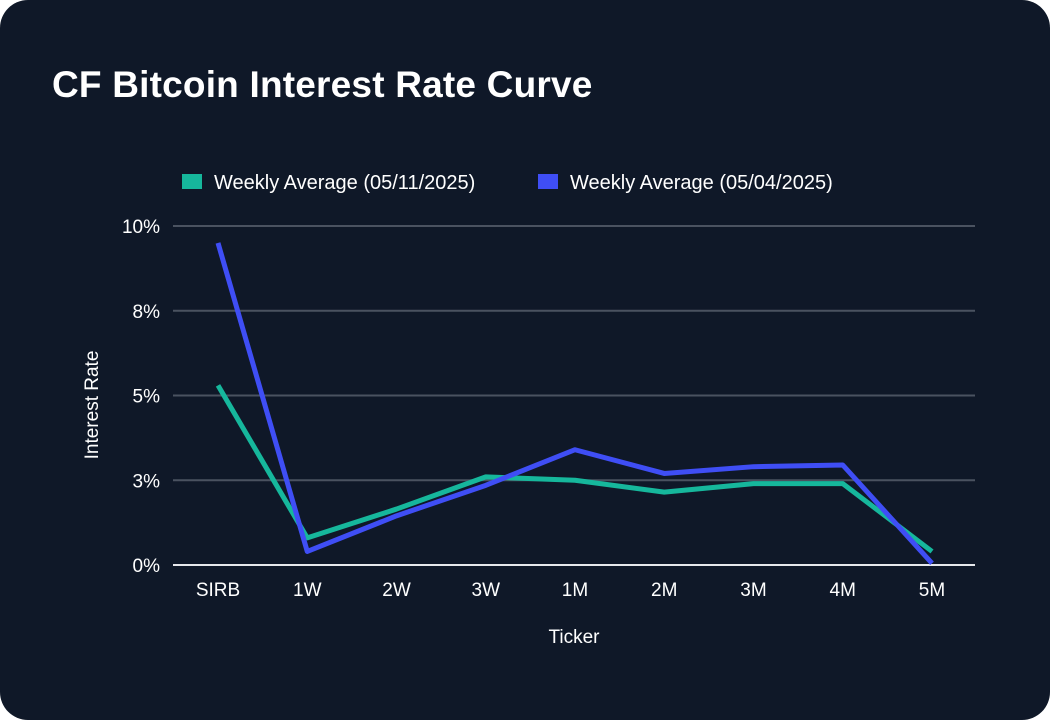  What do you see at coordinates (664, 590) in the screenshot?
I see `x-tick-label: 2M` at bounding box center [664, 590].